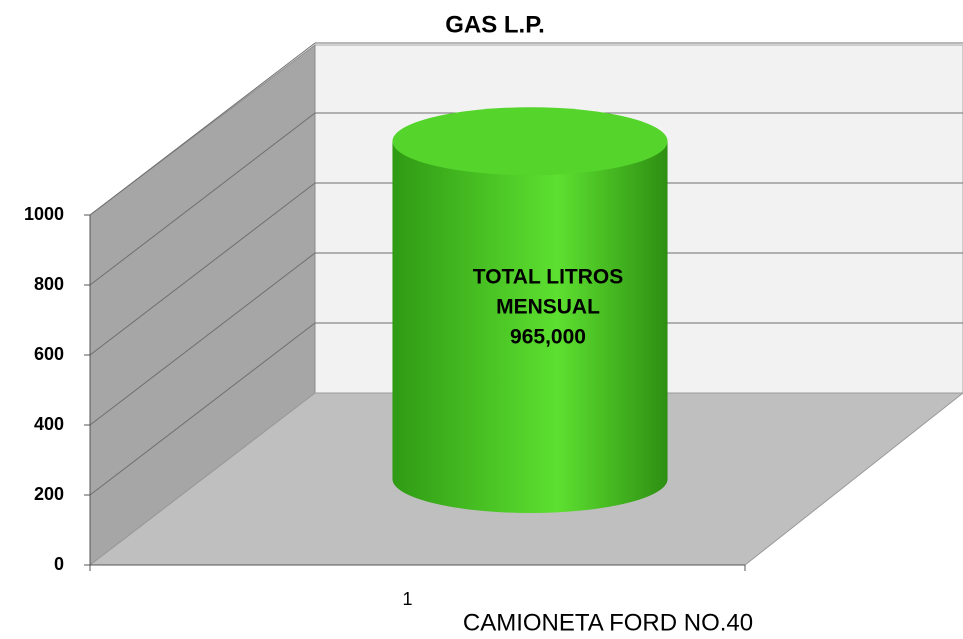 The width and height of the screenshot is (963, 639). Describe the element at coordinates (407, 599) in the screenshot. I see `x-tick-label: 1` at that location.